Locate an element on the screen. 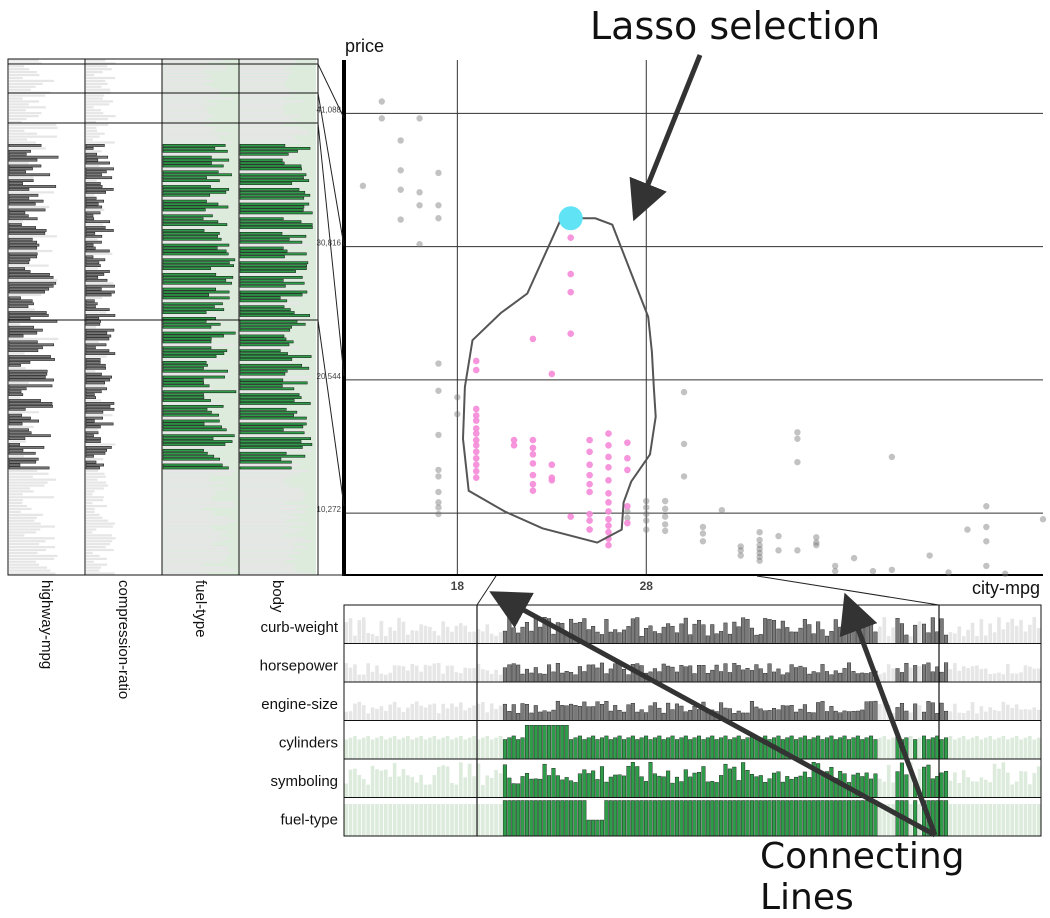 Image resolution: width=1050 pixels, height=918 pixels. y-axis-label: price is located at coordinates (364, 46).